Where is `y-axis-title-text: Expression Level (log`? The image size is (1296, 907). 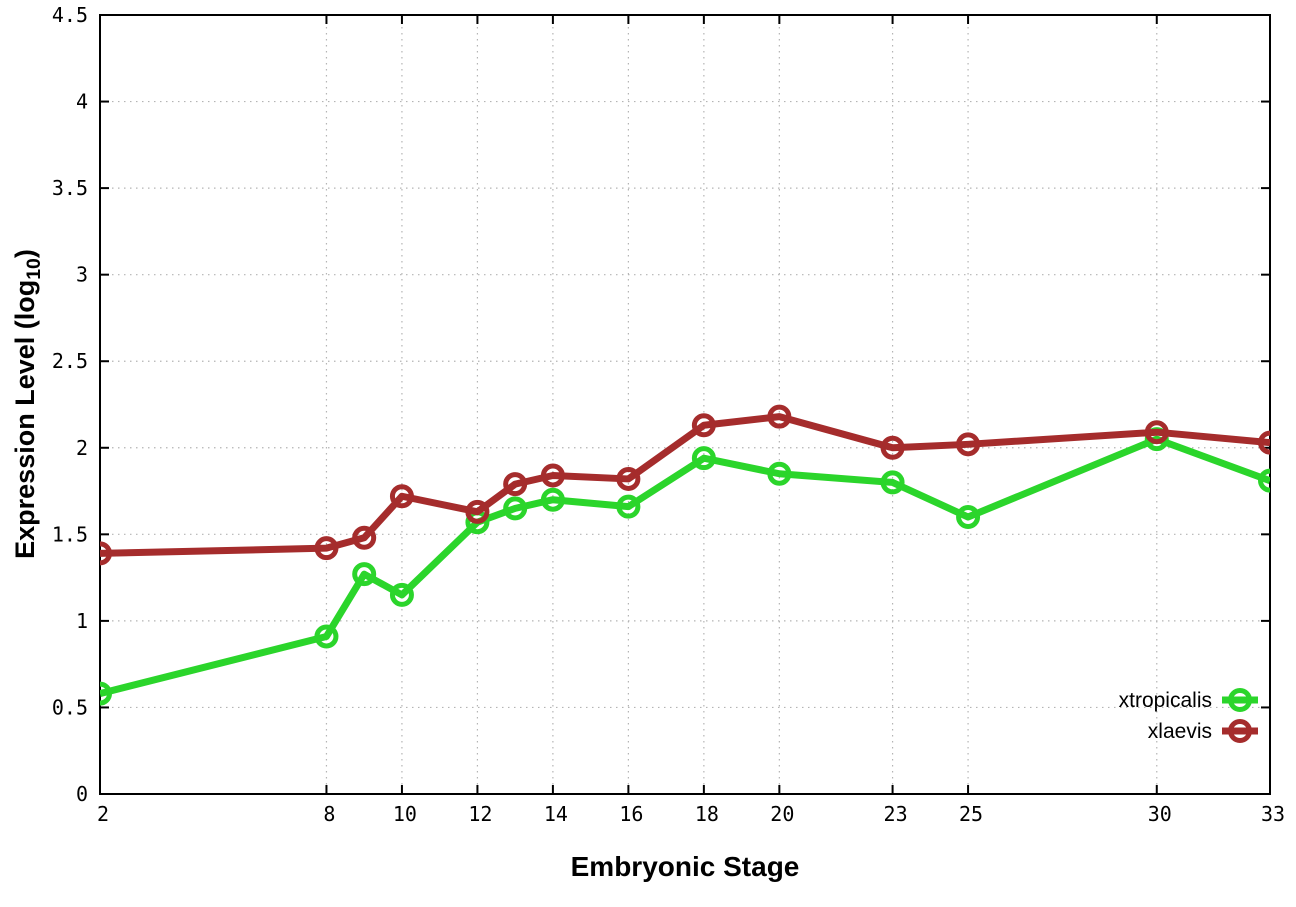 y-axis-title-text: Expression Level (log is located at coordinates (24, 419).